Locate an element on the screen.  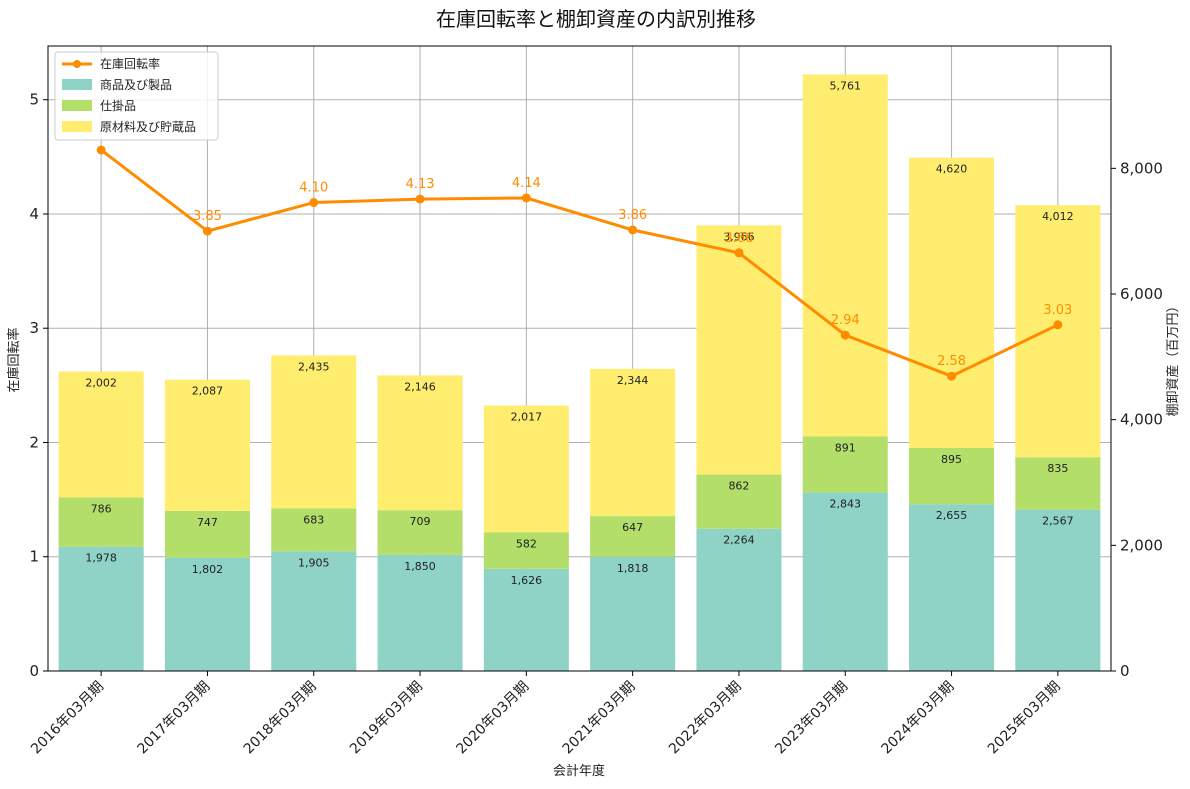
x-tick-label: 2025年03月期 is located at coordinates (1024, 718).